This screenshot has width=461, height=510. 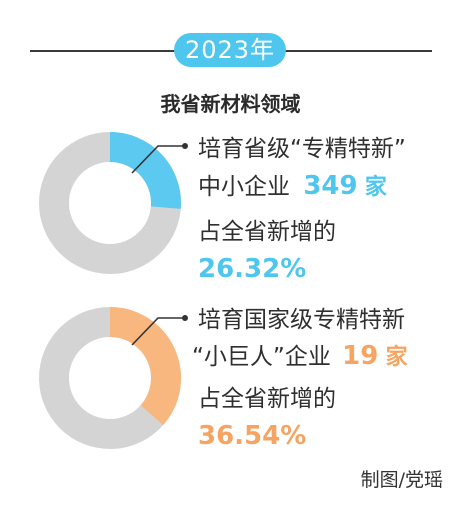 I want to click on page-title: 我省新材料领域, so click(x=230, y=104).